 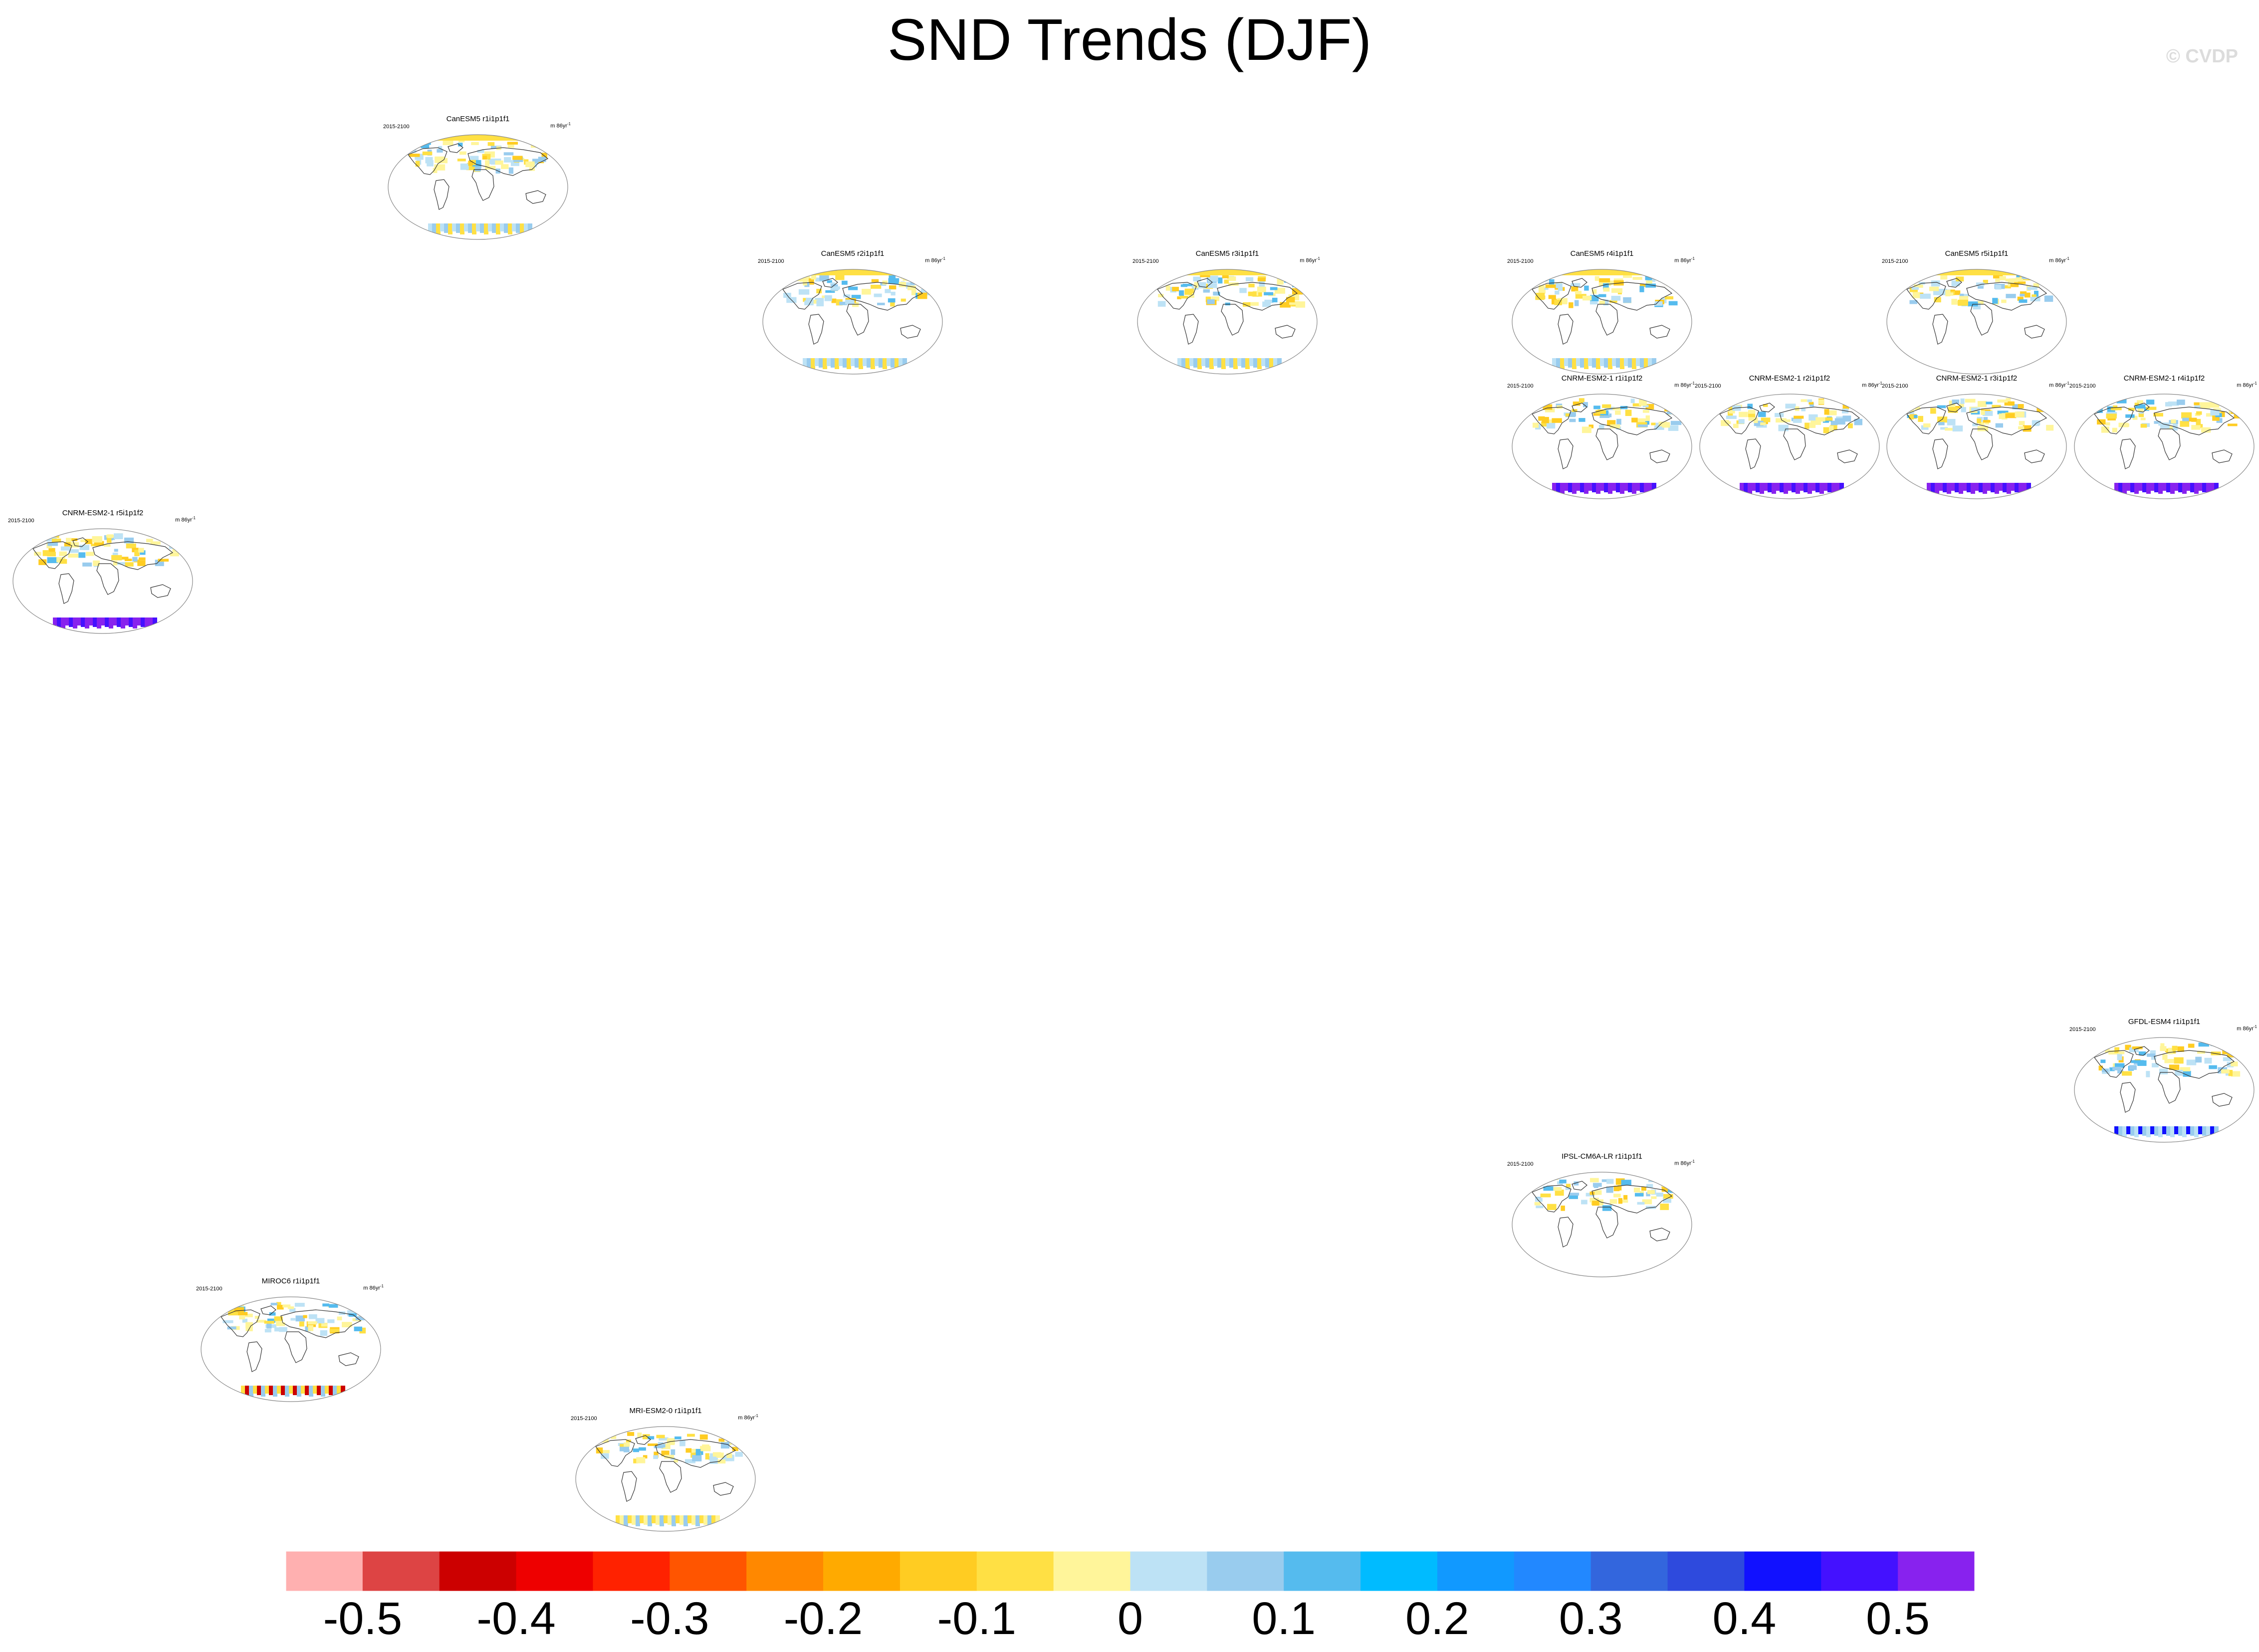 I want to click on colorbar-tick-label: 0, so click(x=1130, y=1618).